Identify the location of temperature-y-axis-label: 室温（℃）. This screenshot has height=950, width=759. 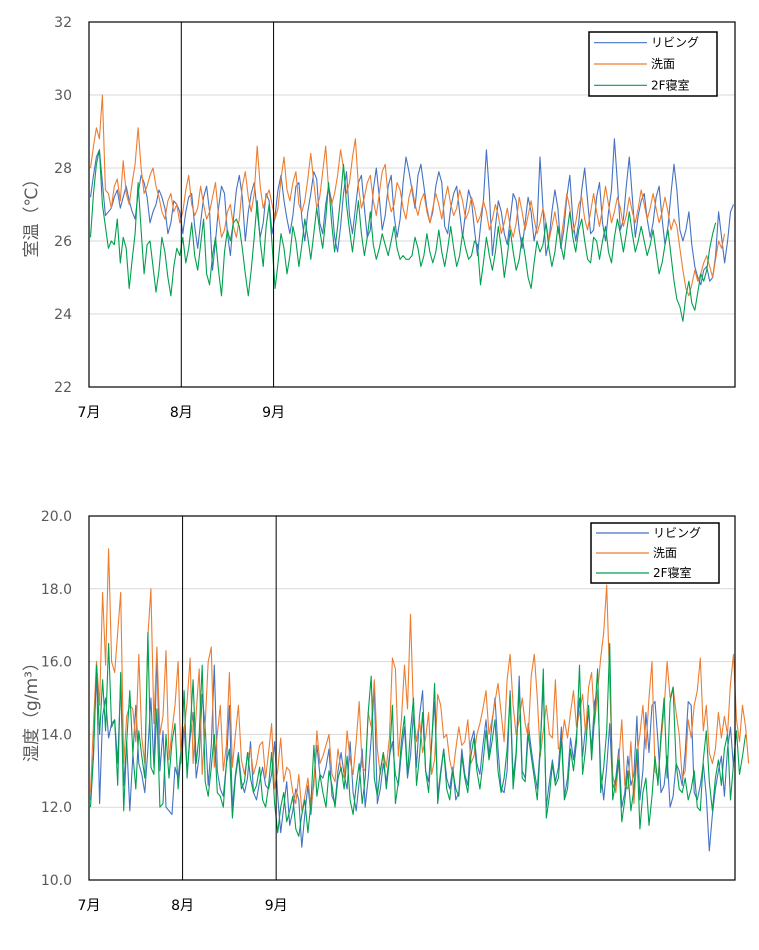
(32, 213).